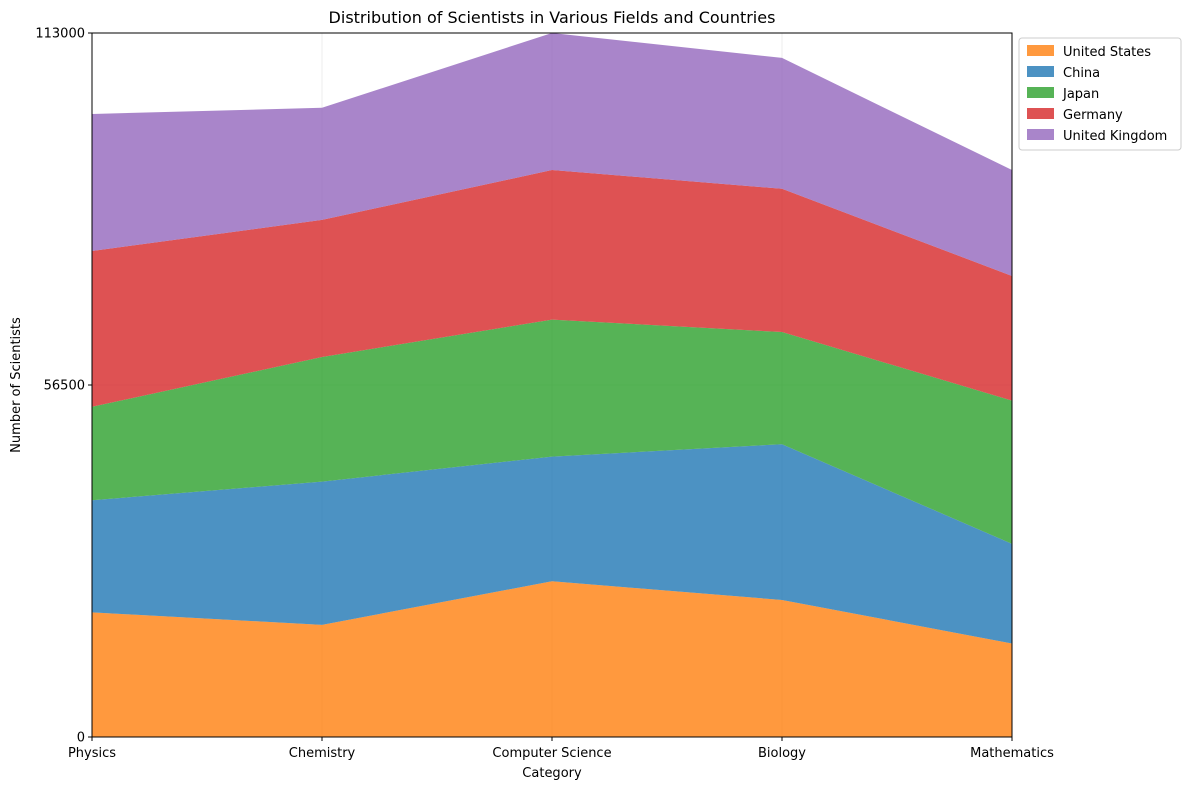  What do you see at coordinates (16, 385) in the screenshot?
I see `y-axis-title: Number of Scientists` at bounding box center [16, 385].